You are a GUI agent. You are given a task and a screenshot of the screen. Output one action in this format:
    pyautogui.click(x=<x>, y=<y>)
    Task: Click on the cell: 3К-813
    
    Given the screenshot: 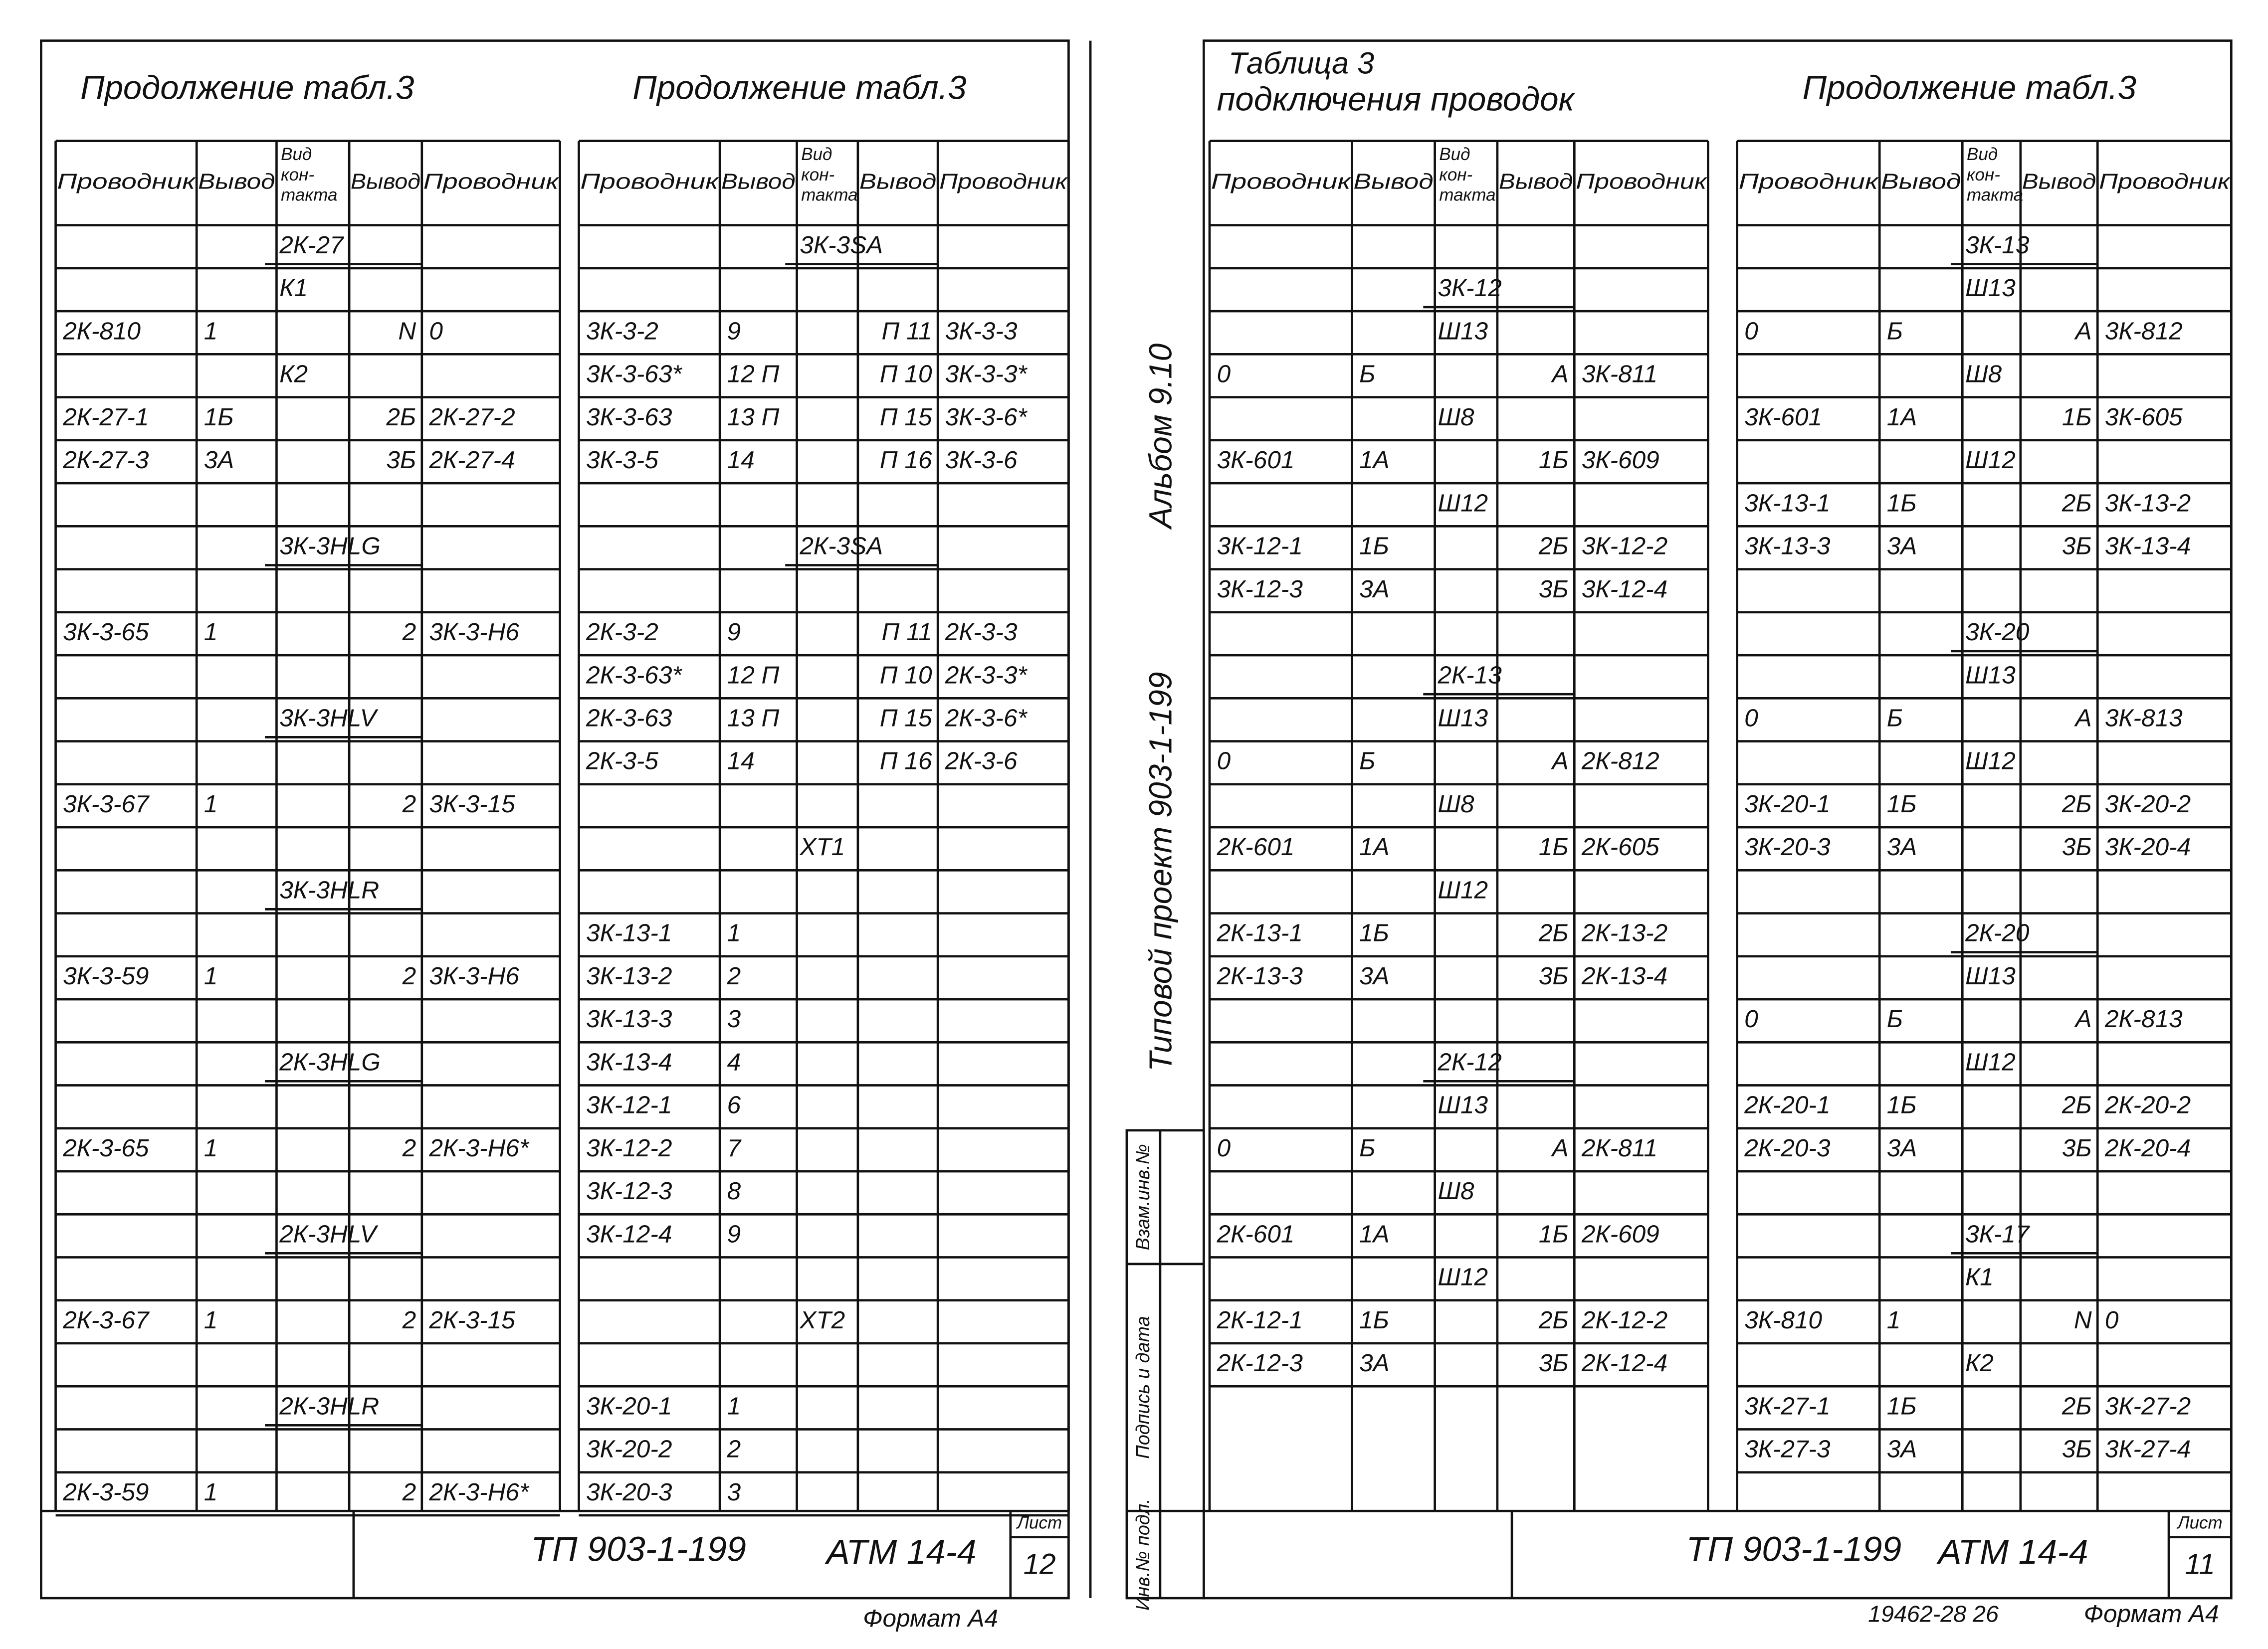 What is the action you would take?
    pyautogui.click(x=2144, y=718)
    